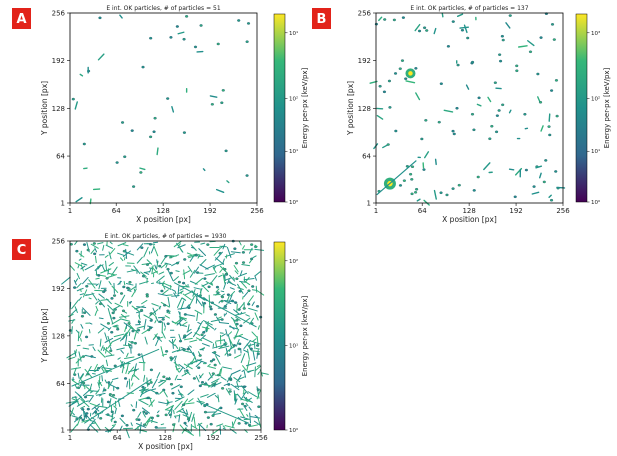 The width and height of the screenshot is (617, 456). I want to click on y-tick-label: 128, so click(58, 336).